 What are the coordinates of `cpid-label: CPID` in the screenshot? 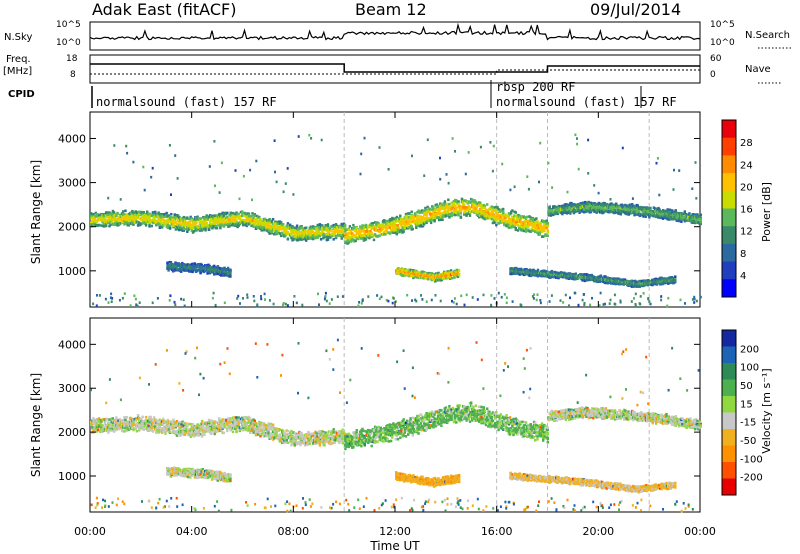 It's located at (21, 94).